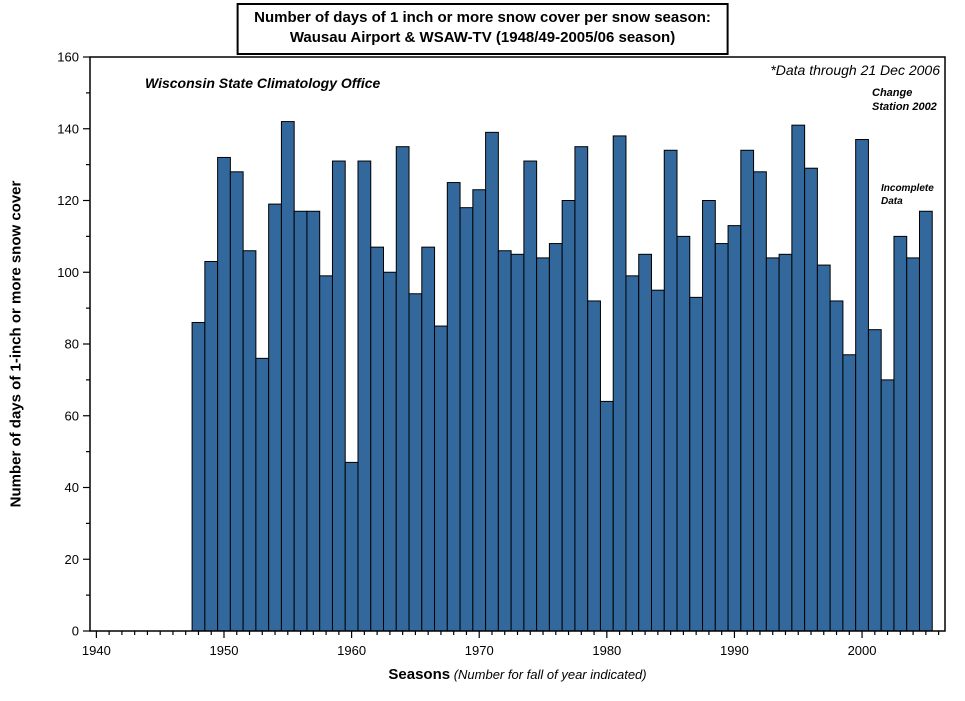  What do you see at coordinates (862, 650) in the screenshot?
I see `x-tick-label: 2000` at bounding box center [862, 650].